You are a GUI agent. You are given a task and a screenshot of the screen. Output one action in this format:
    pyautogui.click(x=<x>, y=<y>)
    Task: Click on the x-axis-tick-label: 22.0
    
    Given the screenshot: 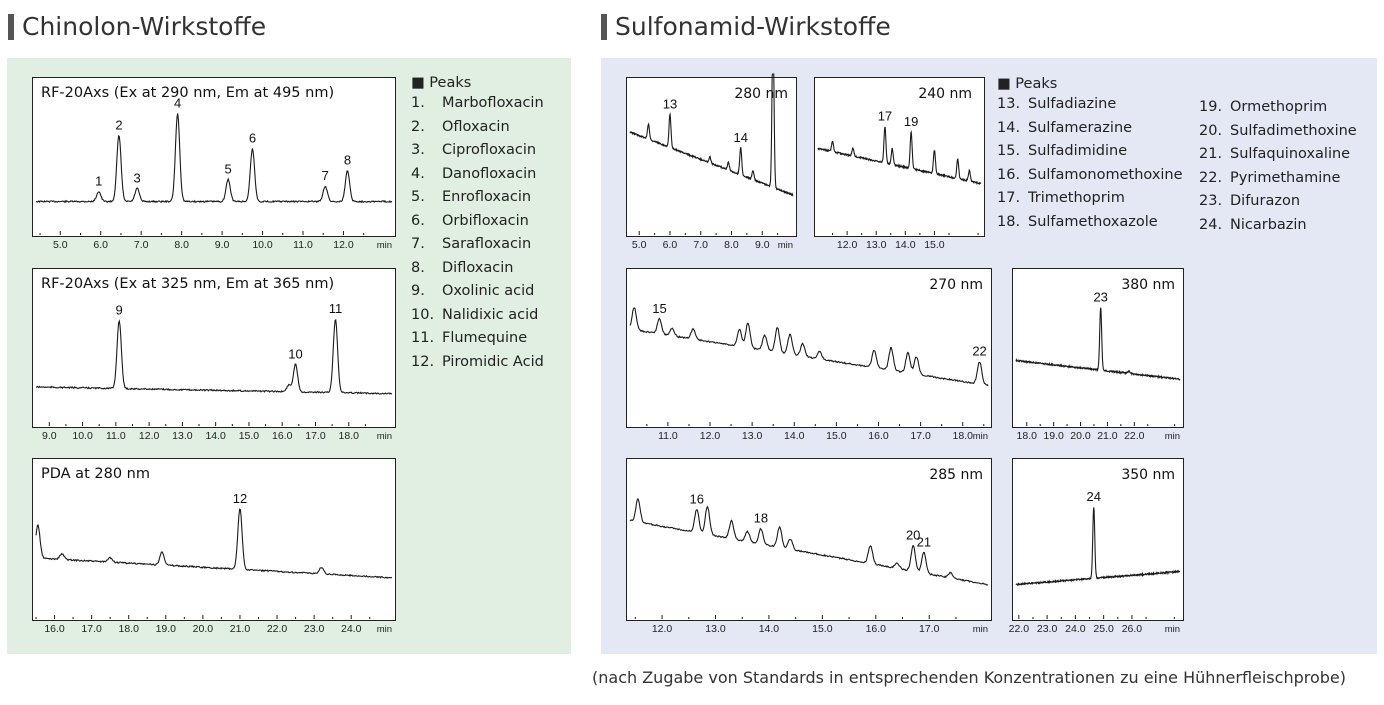 What is the action you would take?
    pyautogui.click(x=277, y=629)
    